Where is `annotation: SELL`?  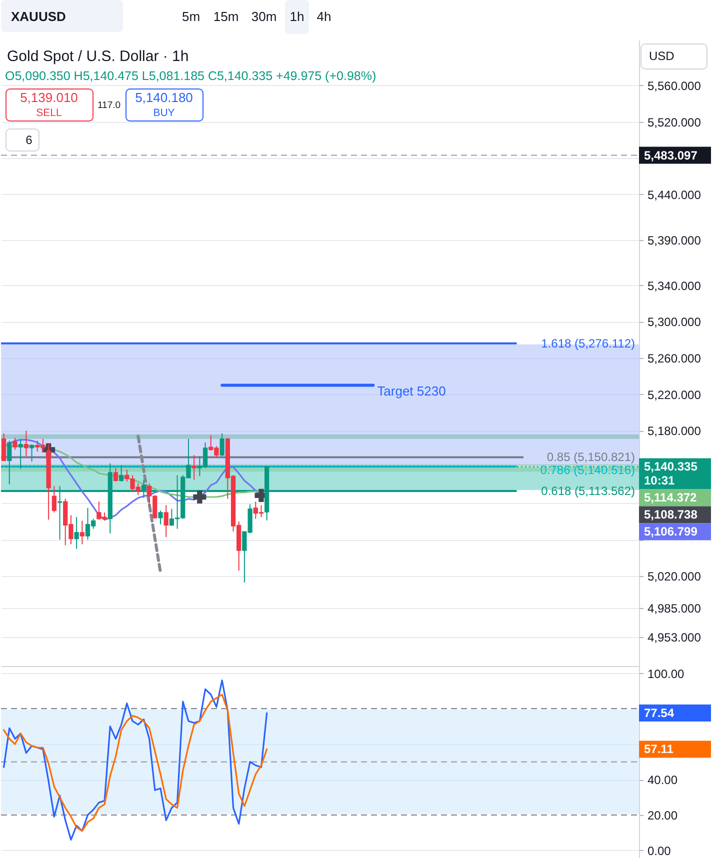
annotation: SELL is located at coordinates (49, 113).